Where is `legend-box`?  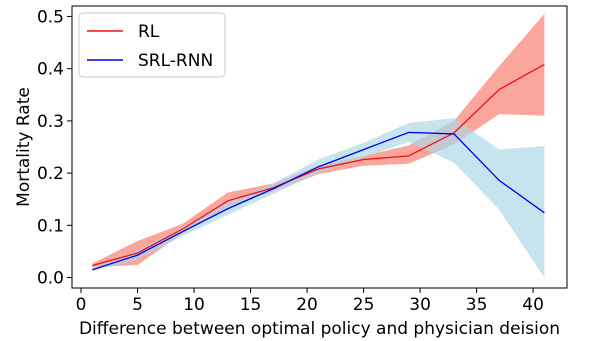 legend-box is located at coordinates (152, 45).